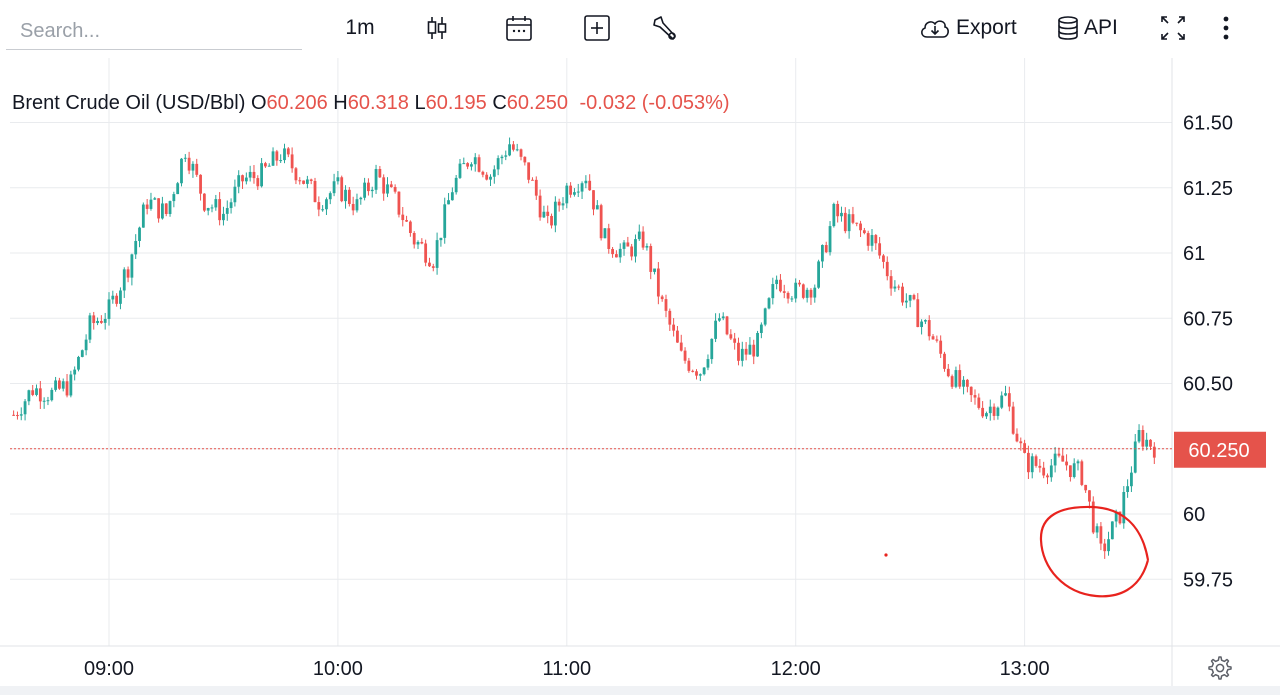 The height and width of the screenshot is (695, 1280). I want to click on cloud-download-icon, so click(935, 29).